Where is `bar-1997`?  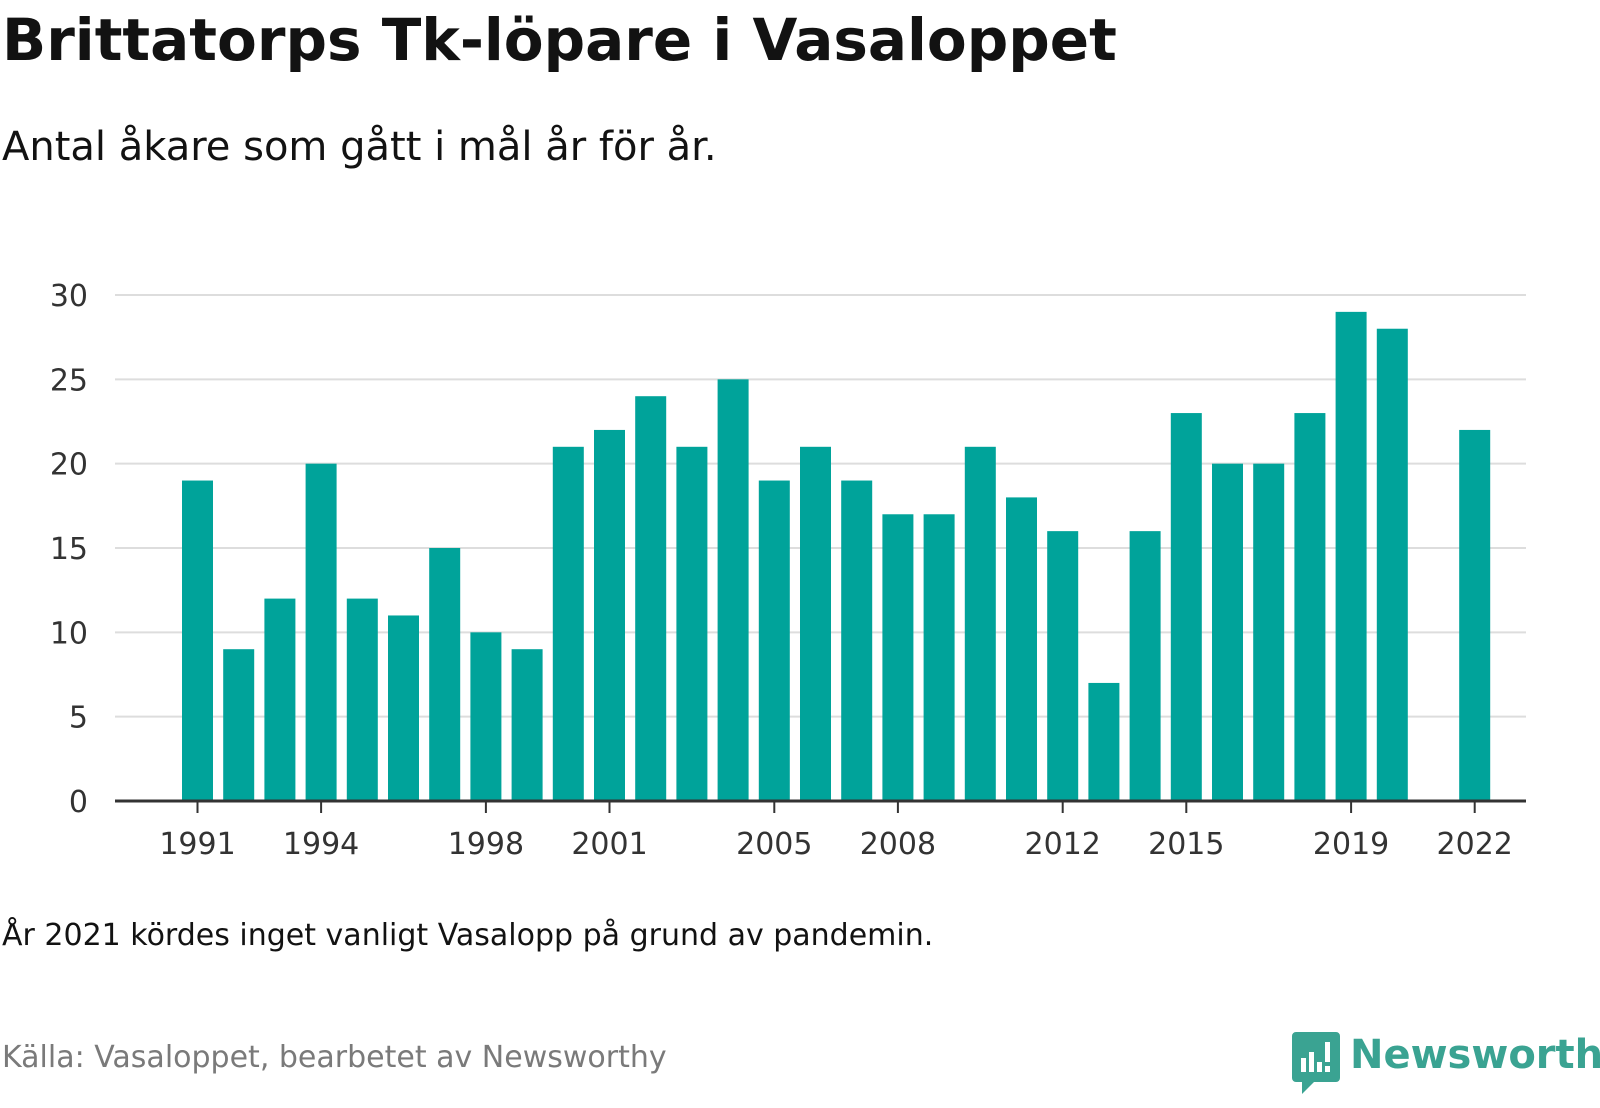
bar-1997 is located at coordinates (445, 674).